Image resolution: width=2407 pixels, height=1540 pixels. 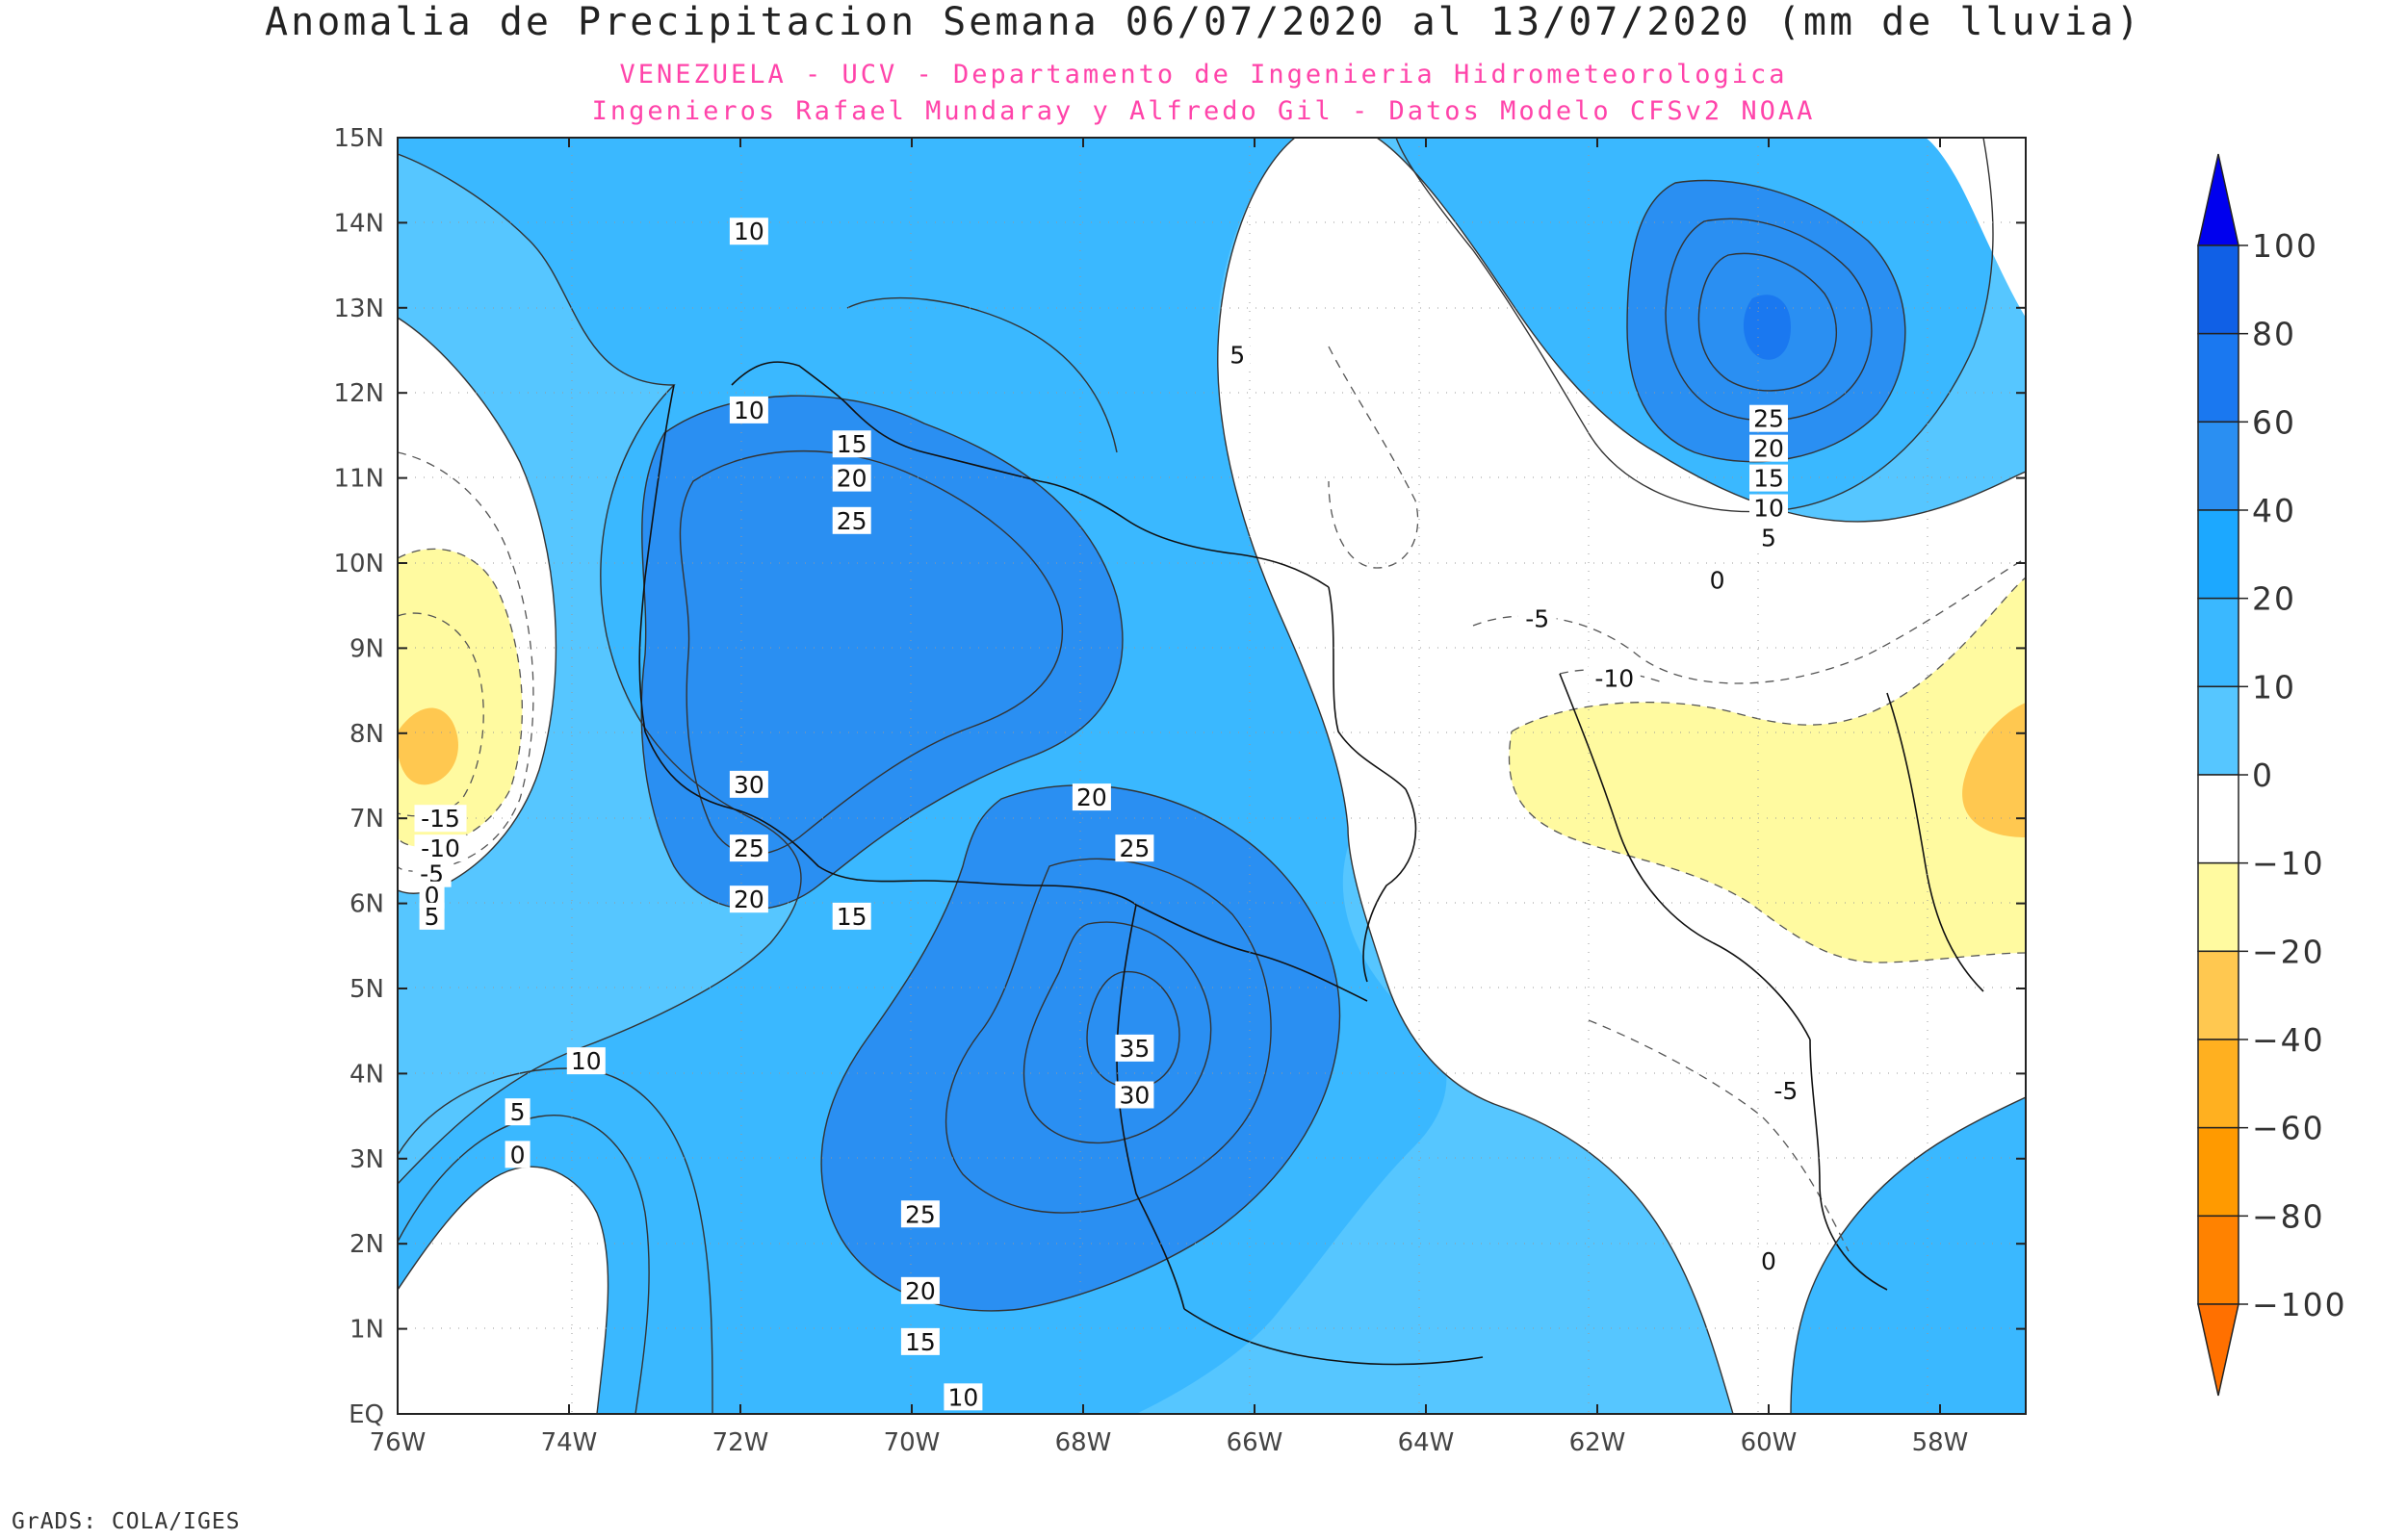 I want to click on field-10-20-southeast, so click(x=1908, y=1255).